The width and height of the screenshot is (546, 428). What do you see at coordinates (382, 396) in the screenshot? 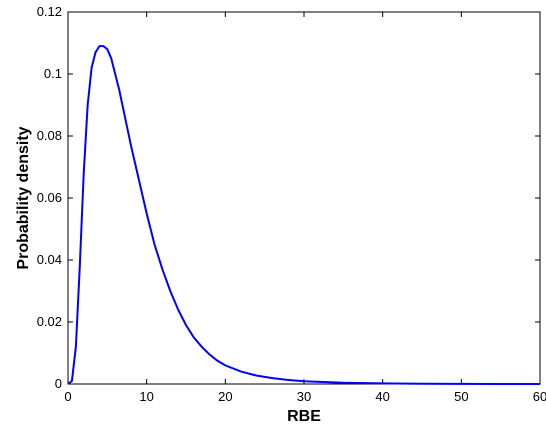
I see `x-tick-label: 40` at bounding box center [382, 396].